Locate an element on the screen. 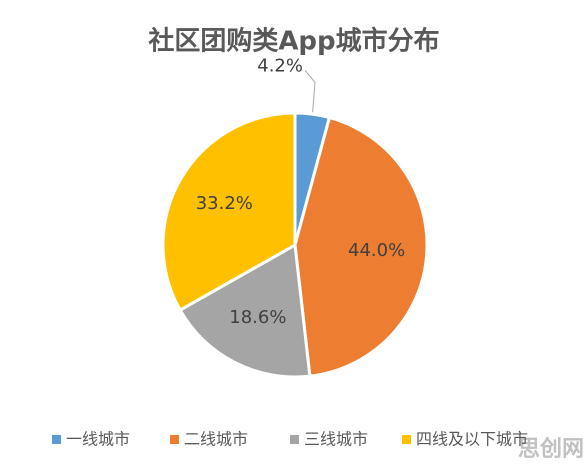  data-label: 18.6% is located at coordinates (257, 317).